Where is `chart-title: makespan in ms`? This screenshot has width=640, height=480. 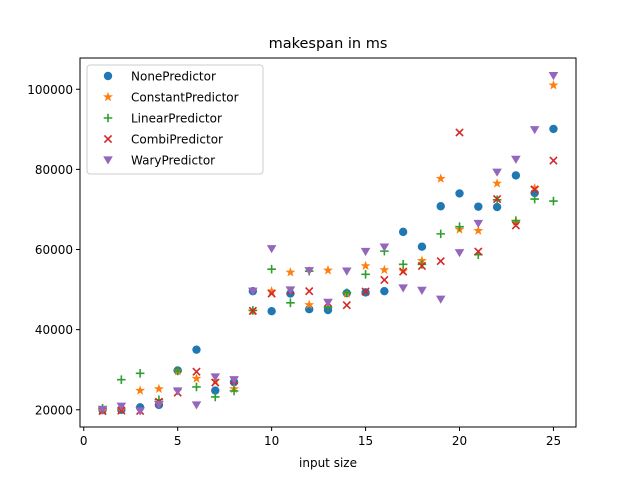 chart-title: makespan in ms is located at coordinates (328, 44).